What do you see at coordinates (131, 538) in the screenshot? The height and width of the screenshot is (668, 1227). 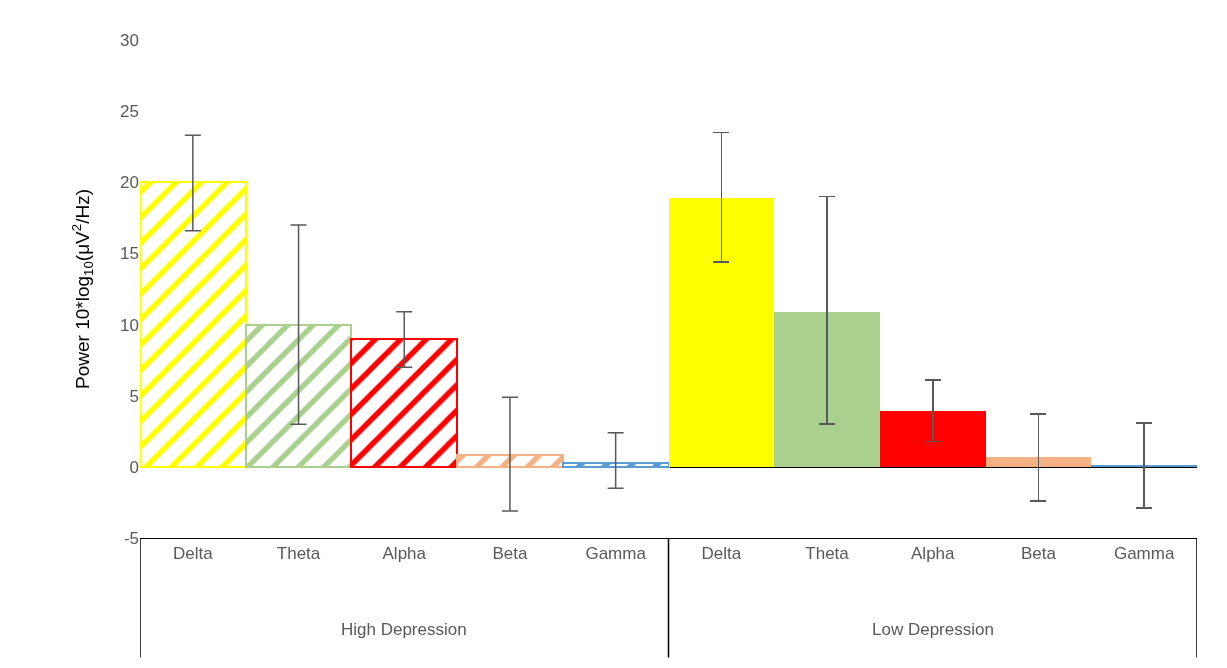 I see `y-tick-label: -5` at bounding box center [131, 538].